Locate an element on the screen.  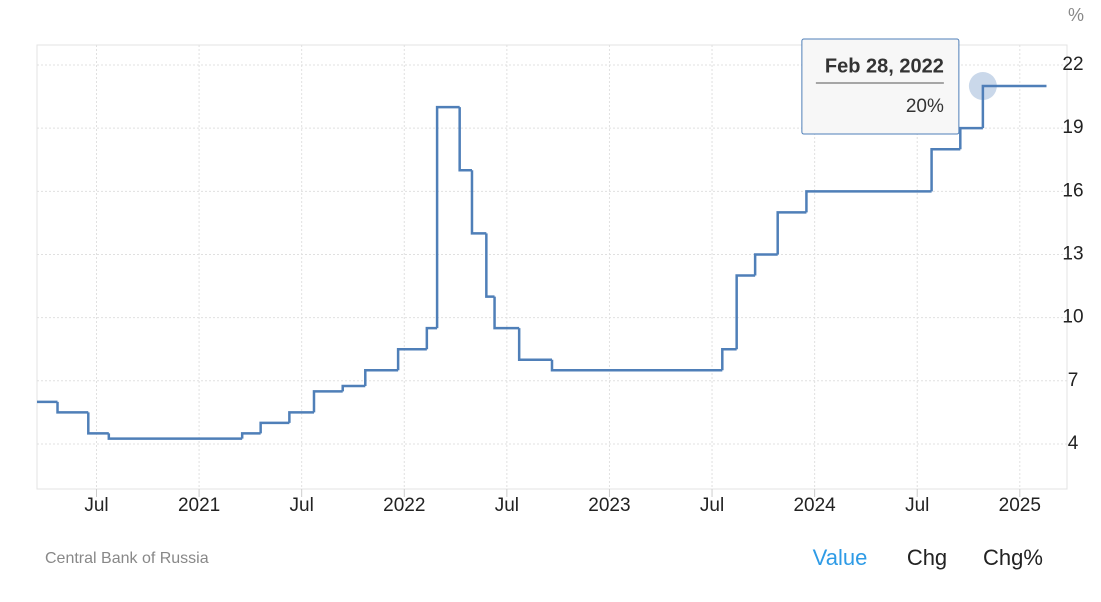
tooltip-box is located at coordinates (880, 86).